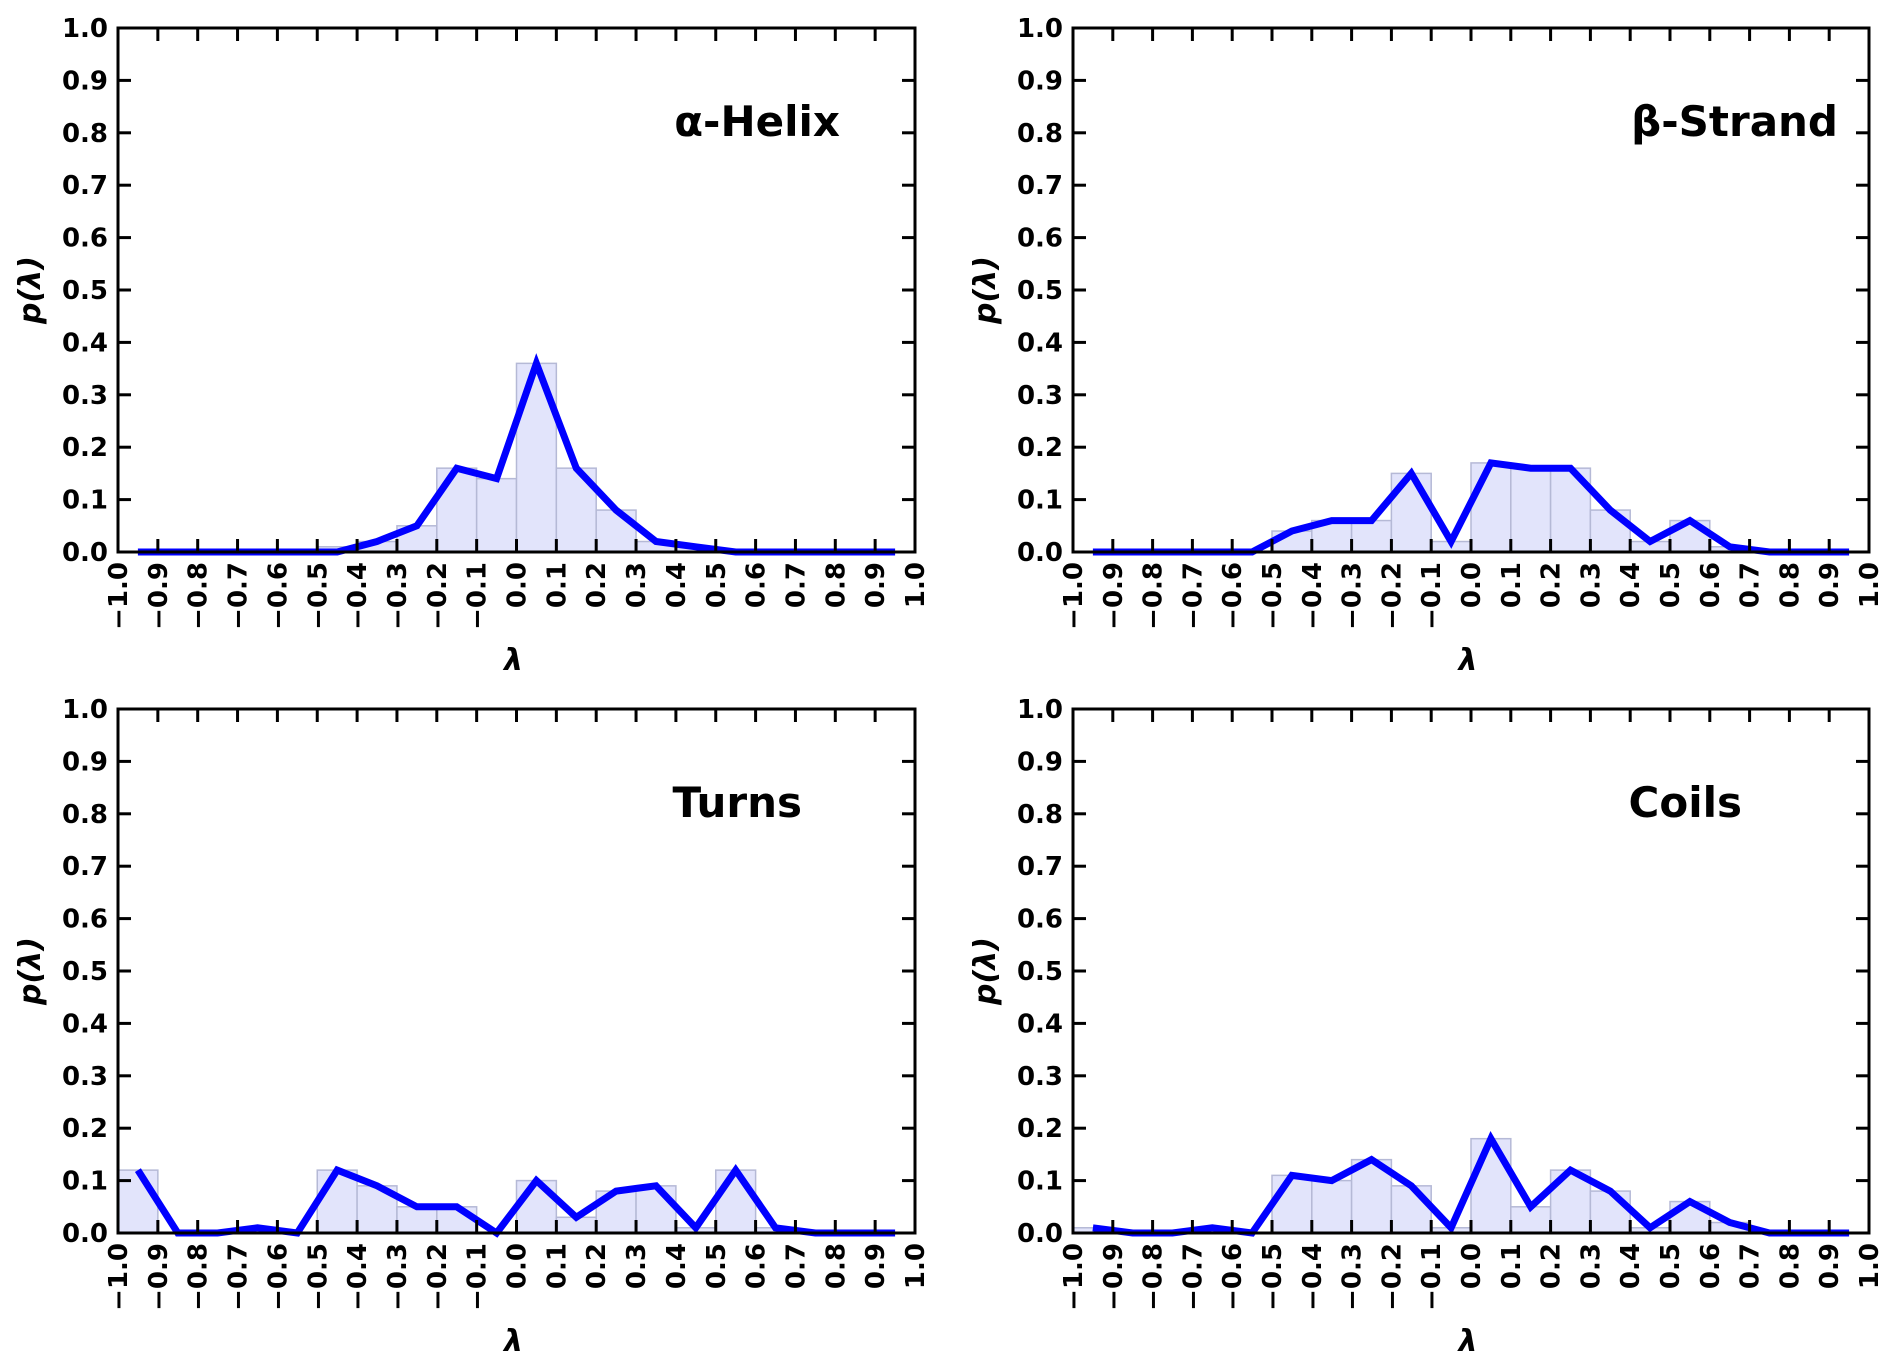 Image resolution: width=1891 pixels, height=1371 pixels. What do you see at coordinates (398, 596) in the screenshot?
I see `x-tick-label: −0.3` at bounding box center [398, 596].